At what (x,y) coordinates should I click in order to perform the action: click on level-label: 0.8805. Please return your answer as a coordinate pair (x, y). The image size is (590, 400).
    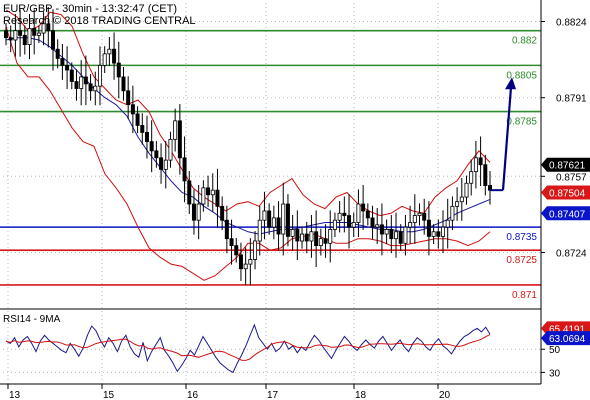
    Looking at the image, I should click on (521, 75).